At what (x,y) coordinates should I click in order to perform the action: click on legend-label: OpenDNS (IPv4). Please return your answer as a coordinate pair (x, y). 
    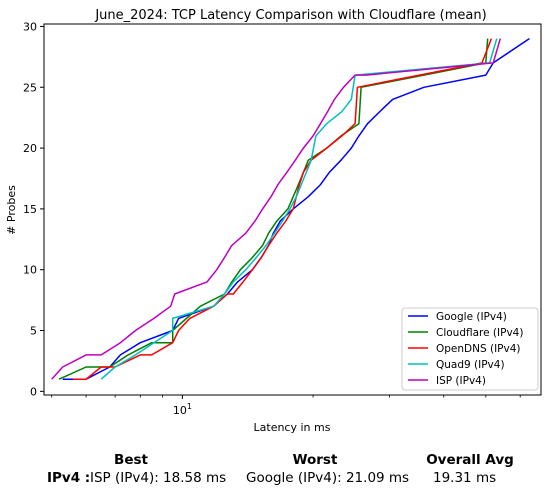
    Looking at the image, I should click on (478, 349).